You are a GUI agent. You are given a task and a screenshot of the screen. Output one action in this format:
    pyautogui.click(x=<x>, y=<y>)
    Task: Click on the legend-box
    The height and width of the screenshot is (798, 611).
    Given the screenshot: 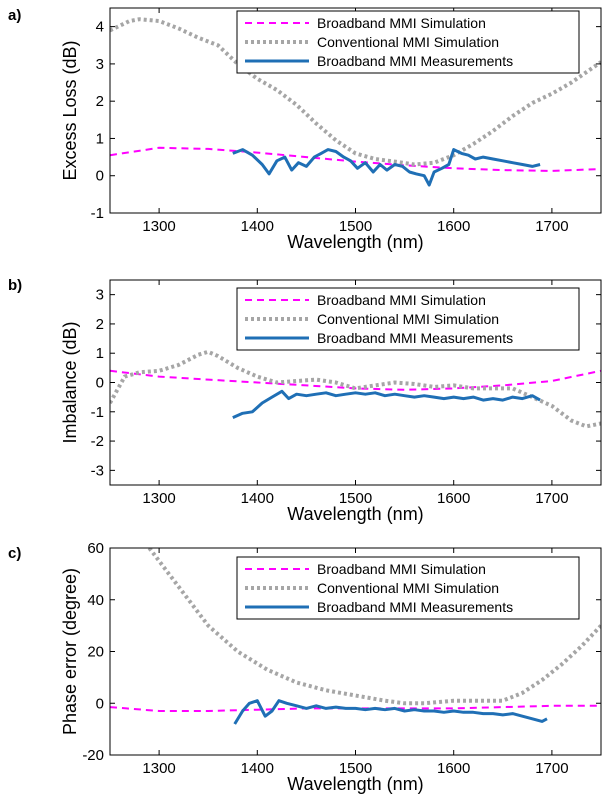 What is the action you would take?
    pyautogui.click(x=408, y=42)
    